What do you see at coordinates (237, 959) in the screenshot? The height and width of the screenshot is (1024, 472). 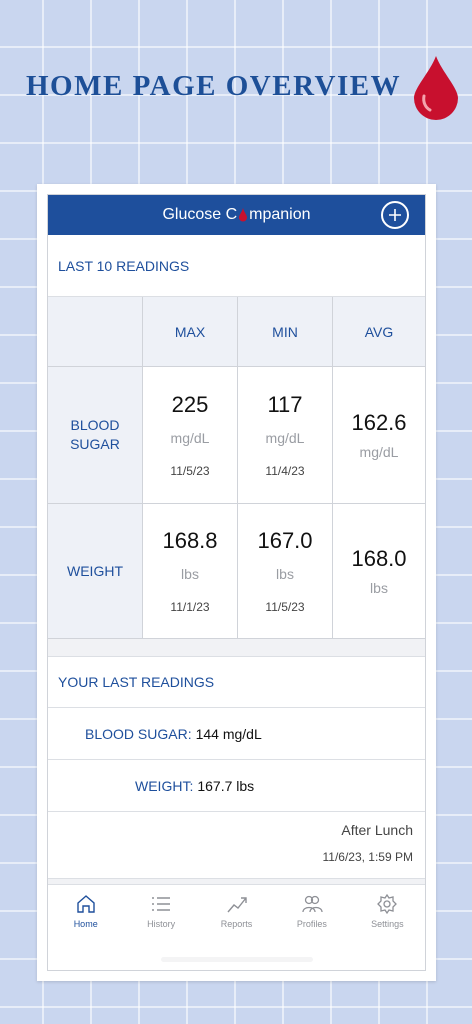 I see `home-indicator` at bounding box center [237, 959].